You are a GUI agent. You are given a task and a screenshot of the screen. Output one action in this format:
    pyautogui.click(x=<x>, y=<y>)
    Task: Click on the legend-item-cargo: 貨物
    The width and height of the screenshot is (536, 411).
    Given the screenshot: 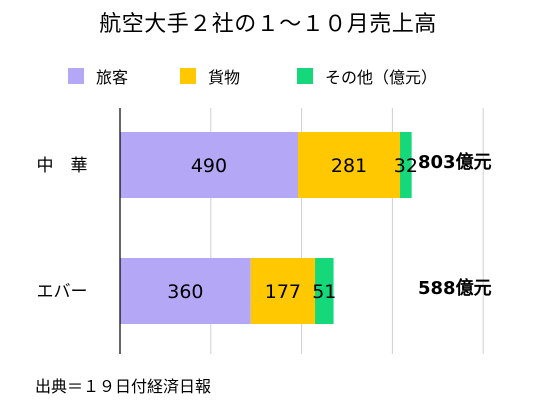 What is the action you would take?
    pyautogui.click(x=210, y=76)
    